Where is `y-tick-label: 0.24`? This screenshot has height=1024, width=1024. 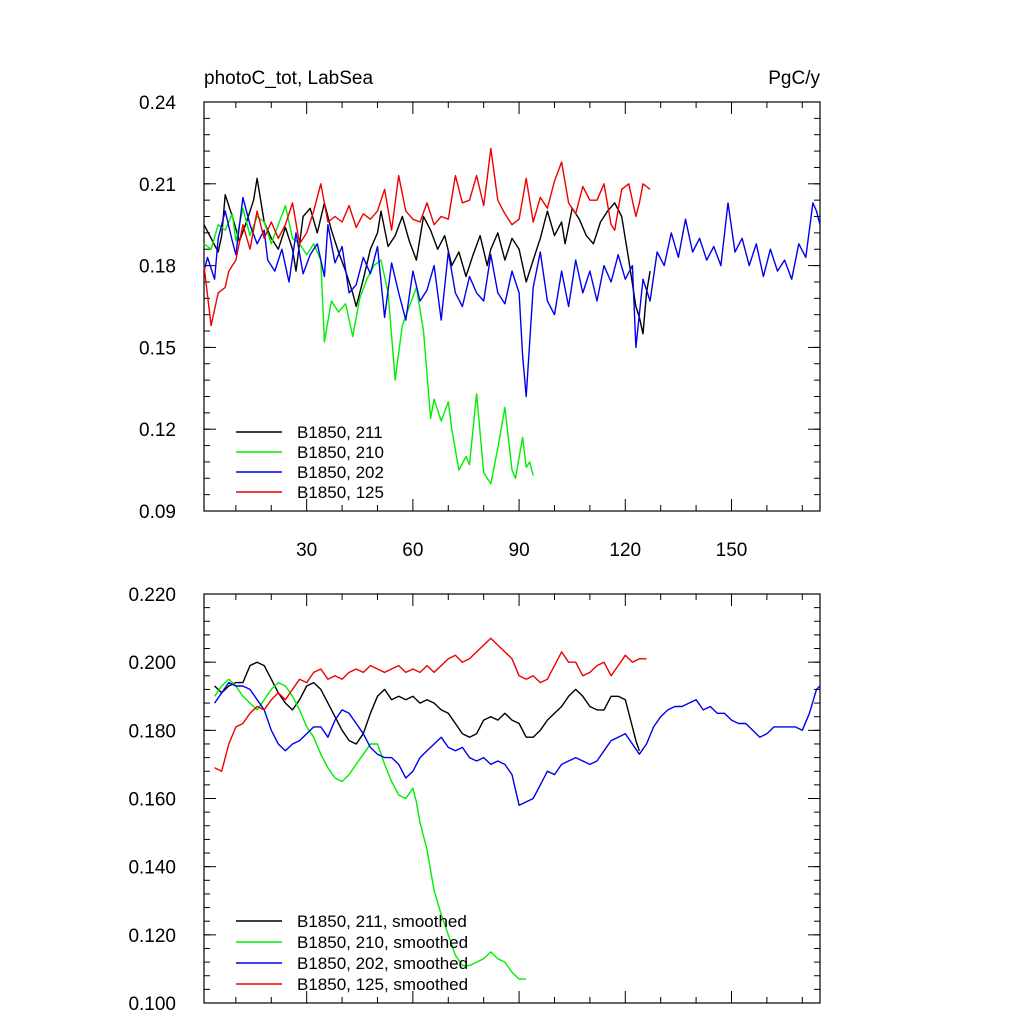 y-tick-label: 0.24 is located at coordinates (157, 103).